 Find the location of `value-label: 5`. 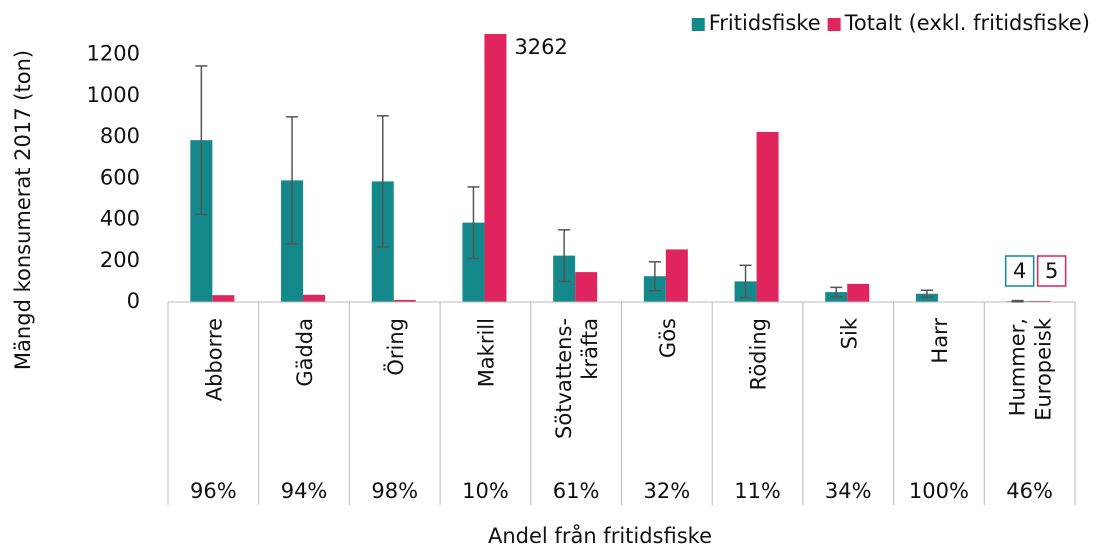

value-label: 5 is located at coordinates (1051, 271).